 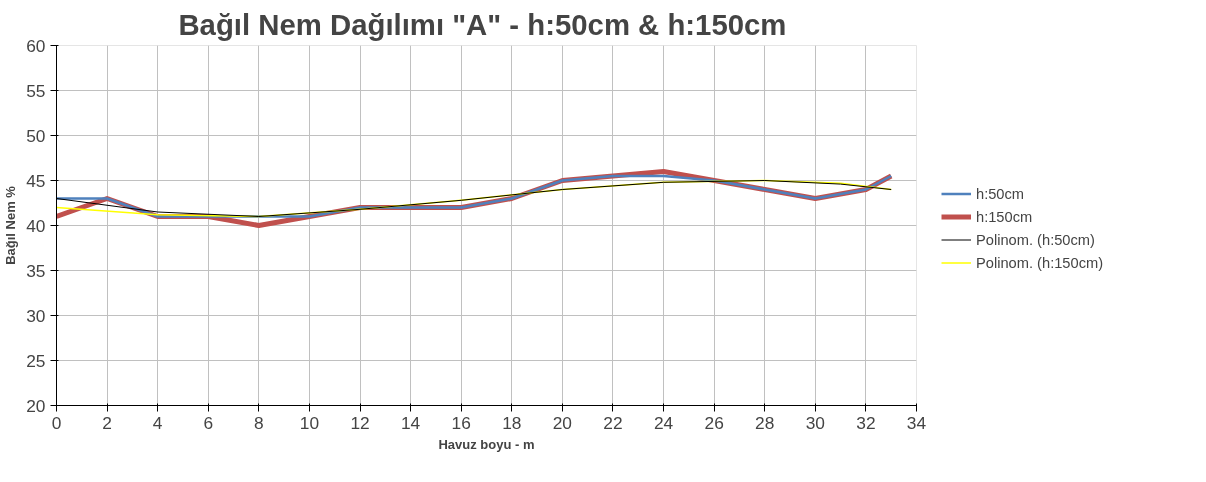 What do you see at coordinates (663, 422) in the screenshot?
I see `x-tick-label: 24` at bounding box center [663, 422].